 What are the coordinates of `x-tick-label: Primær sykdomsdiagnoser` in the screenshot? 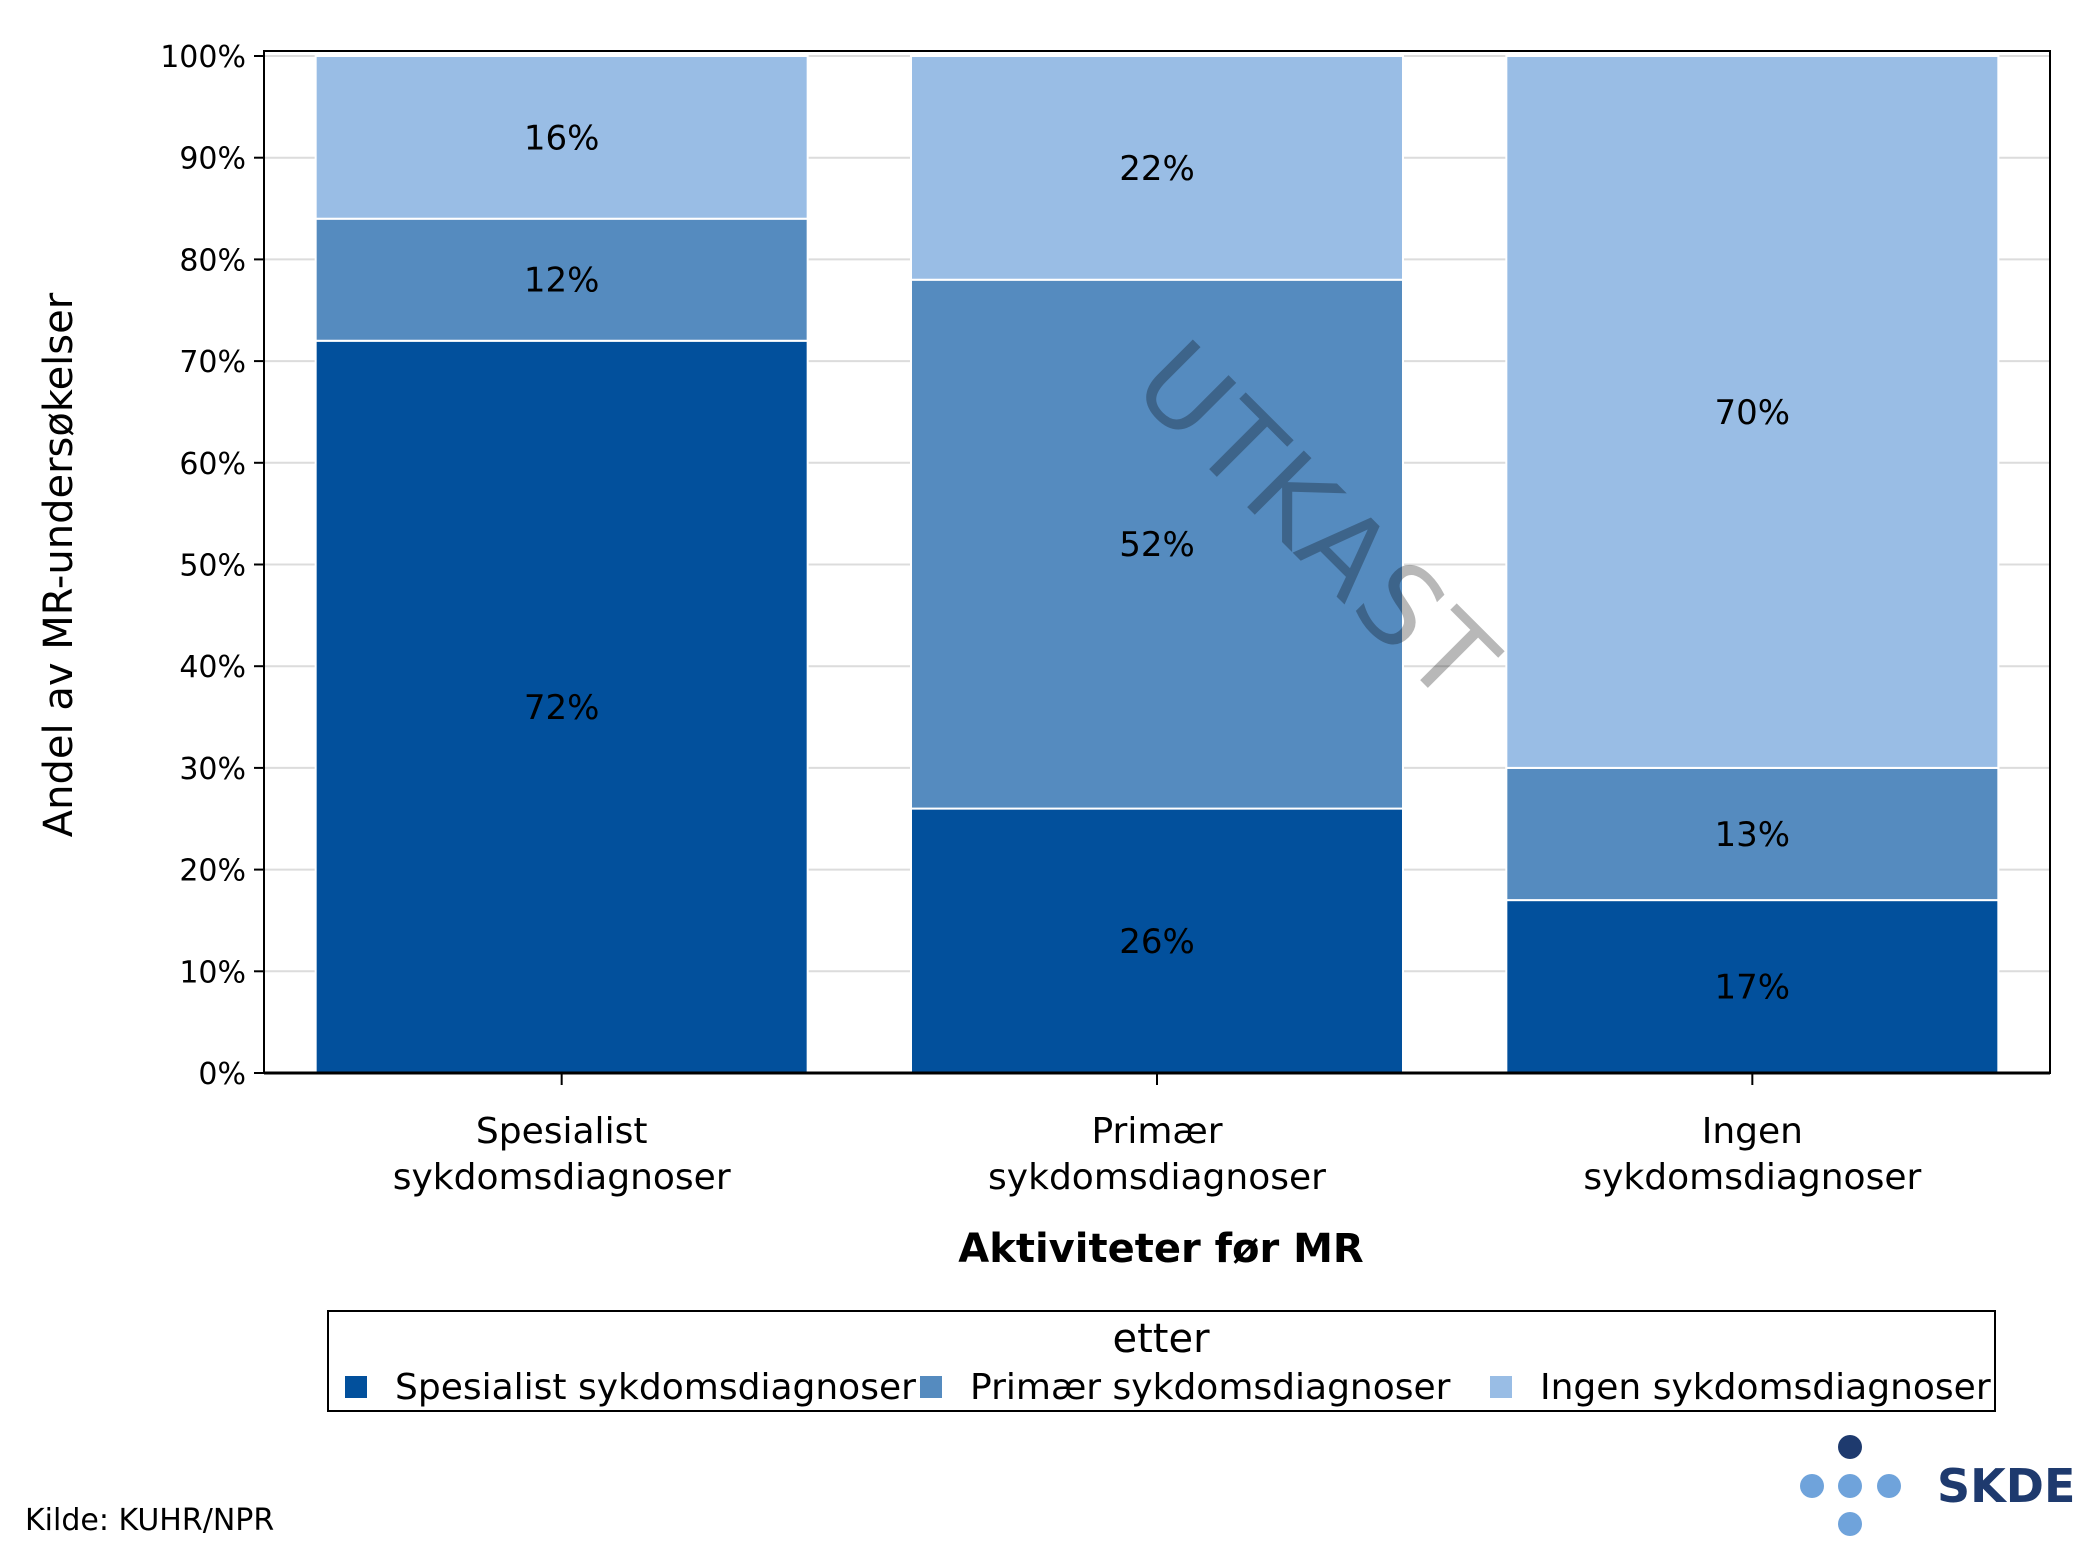 It's located at (1157, 1154).